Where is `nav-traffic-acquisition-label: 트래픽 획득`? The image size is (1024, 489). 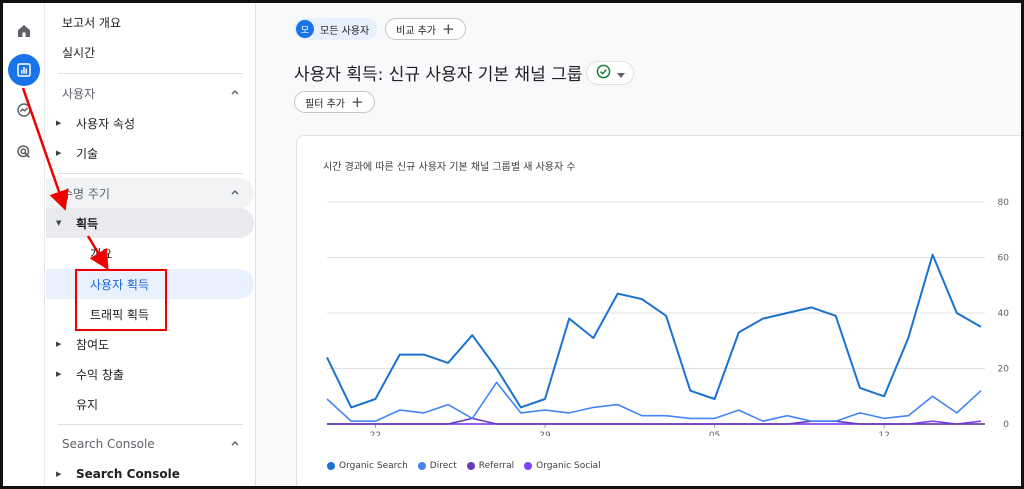 nav-traffic-acquisition-label: 트래픽 획득 is located at coordinates (120, 314).